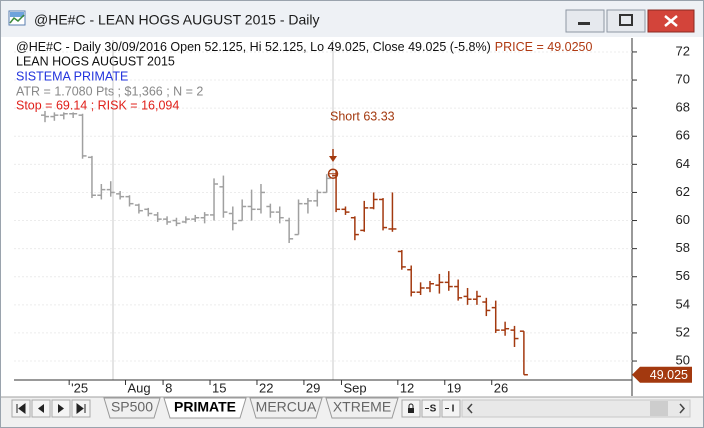  Describe the element at coordinates (139, 387) in the screenshot. I see `x-tick-label: Aug` at that location.